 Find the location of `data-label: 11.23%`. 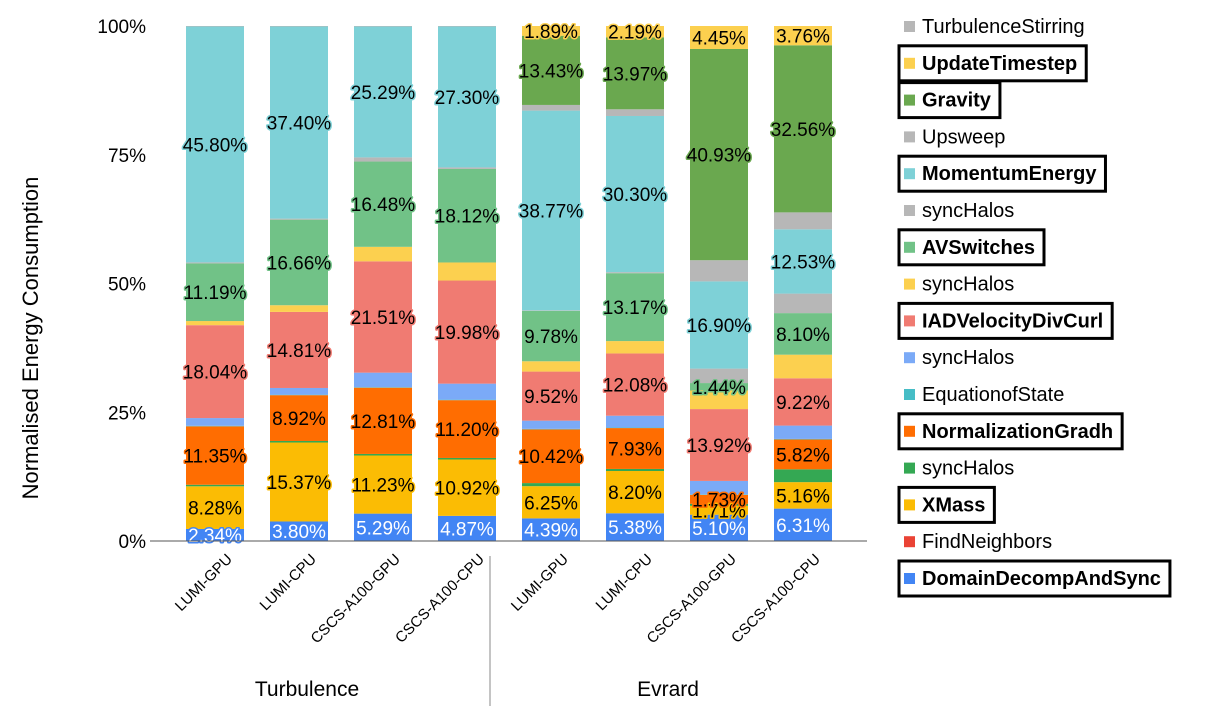

data-label: 11.23% is located at coordinates (382, 486).